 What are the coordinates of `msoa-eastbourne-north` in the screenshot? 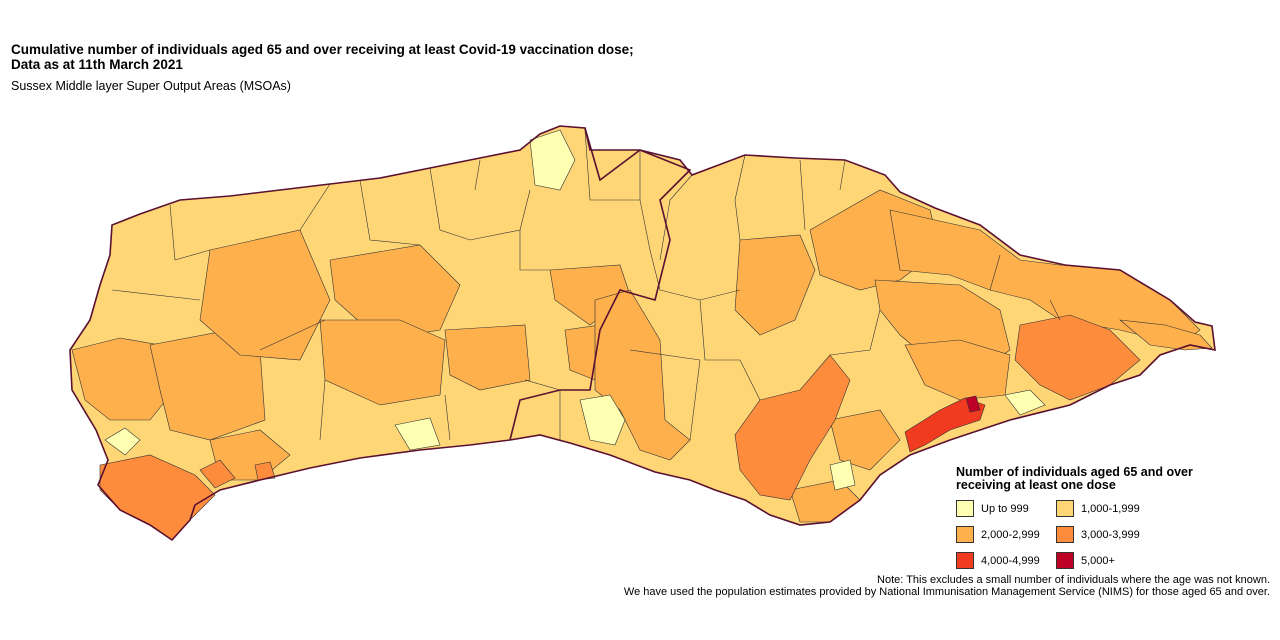 It's located at (865, 440).